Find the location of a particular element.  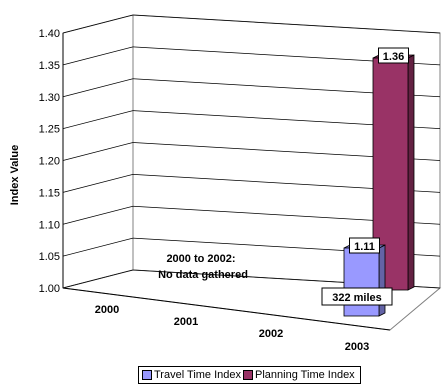

bar-side is located at coordinates (411, 172).